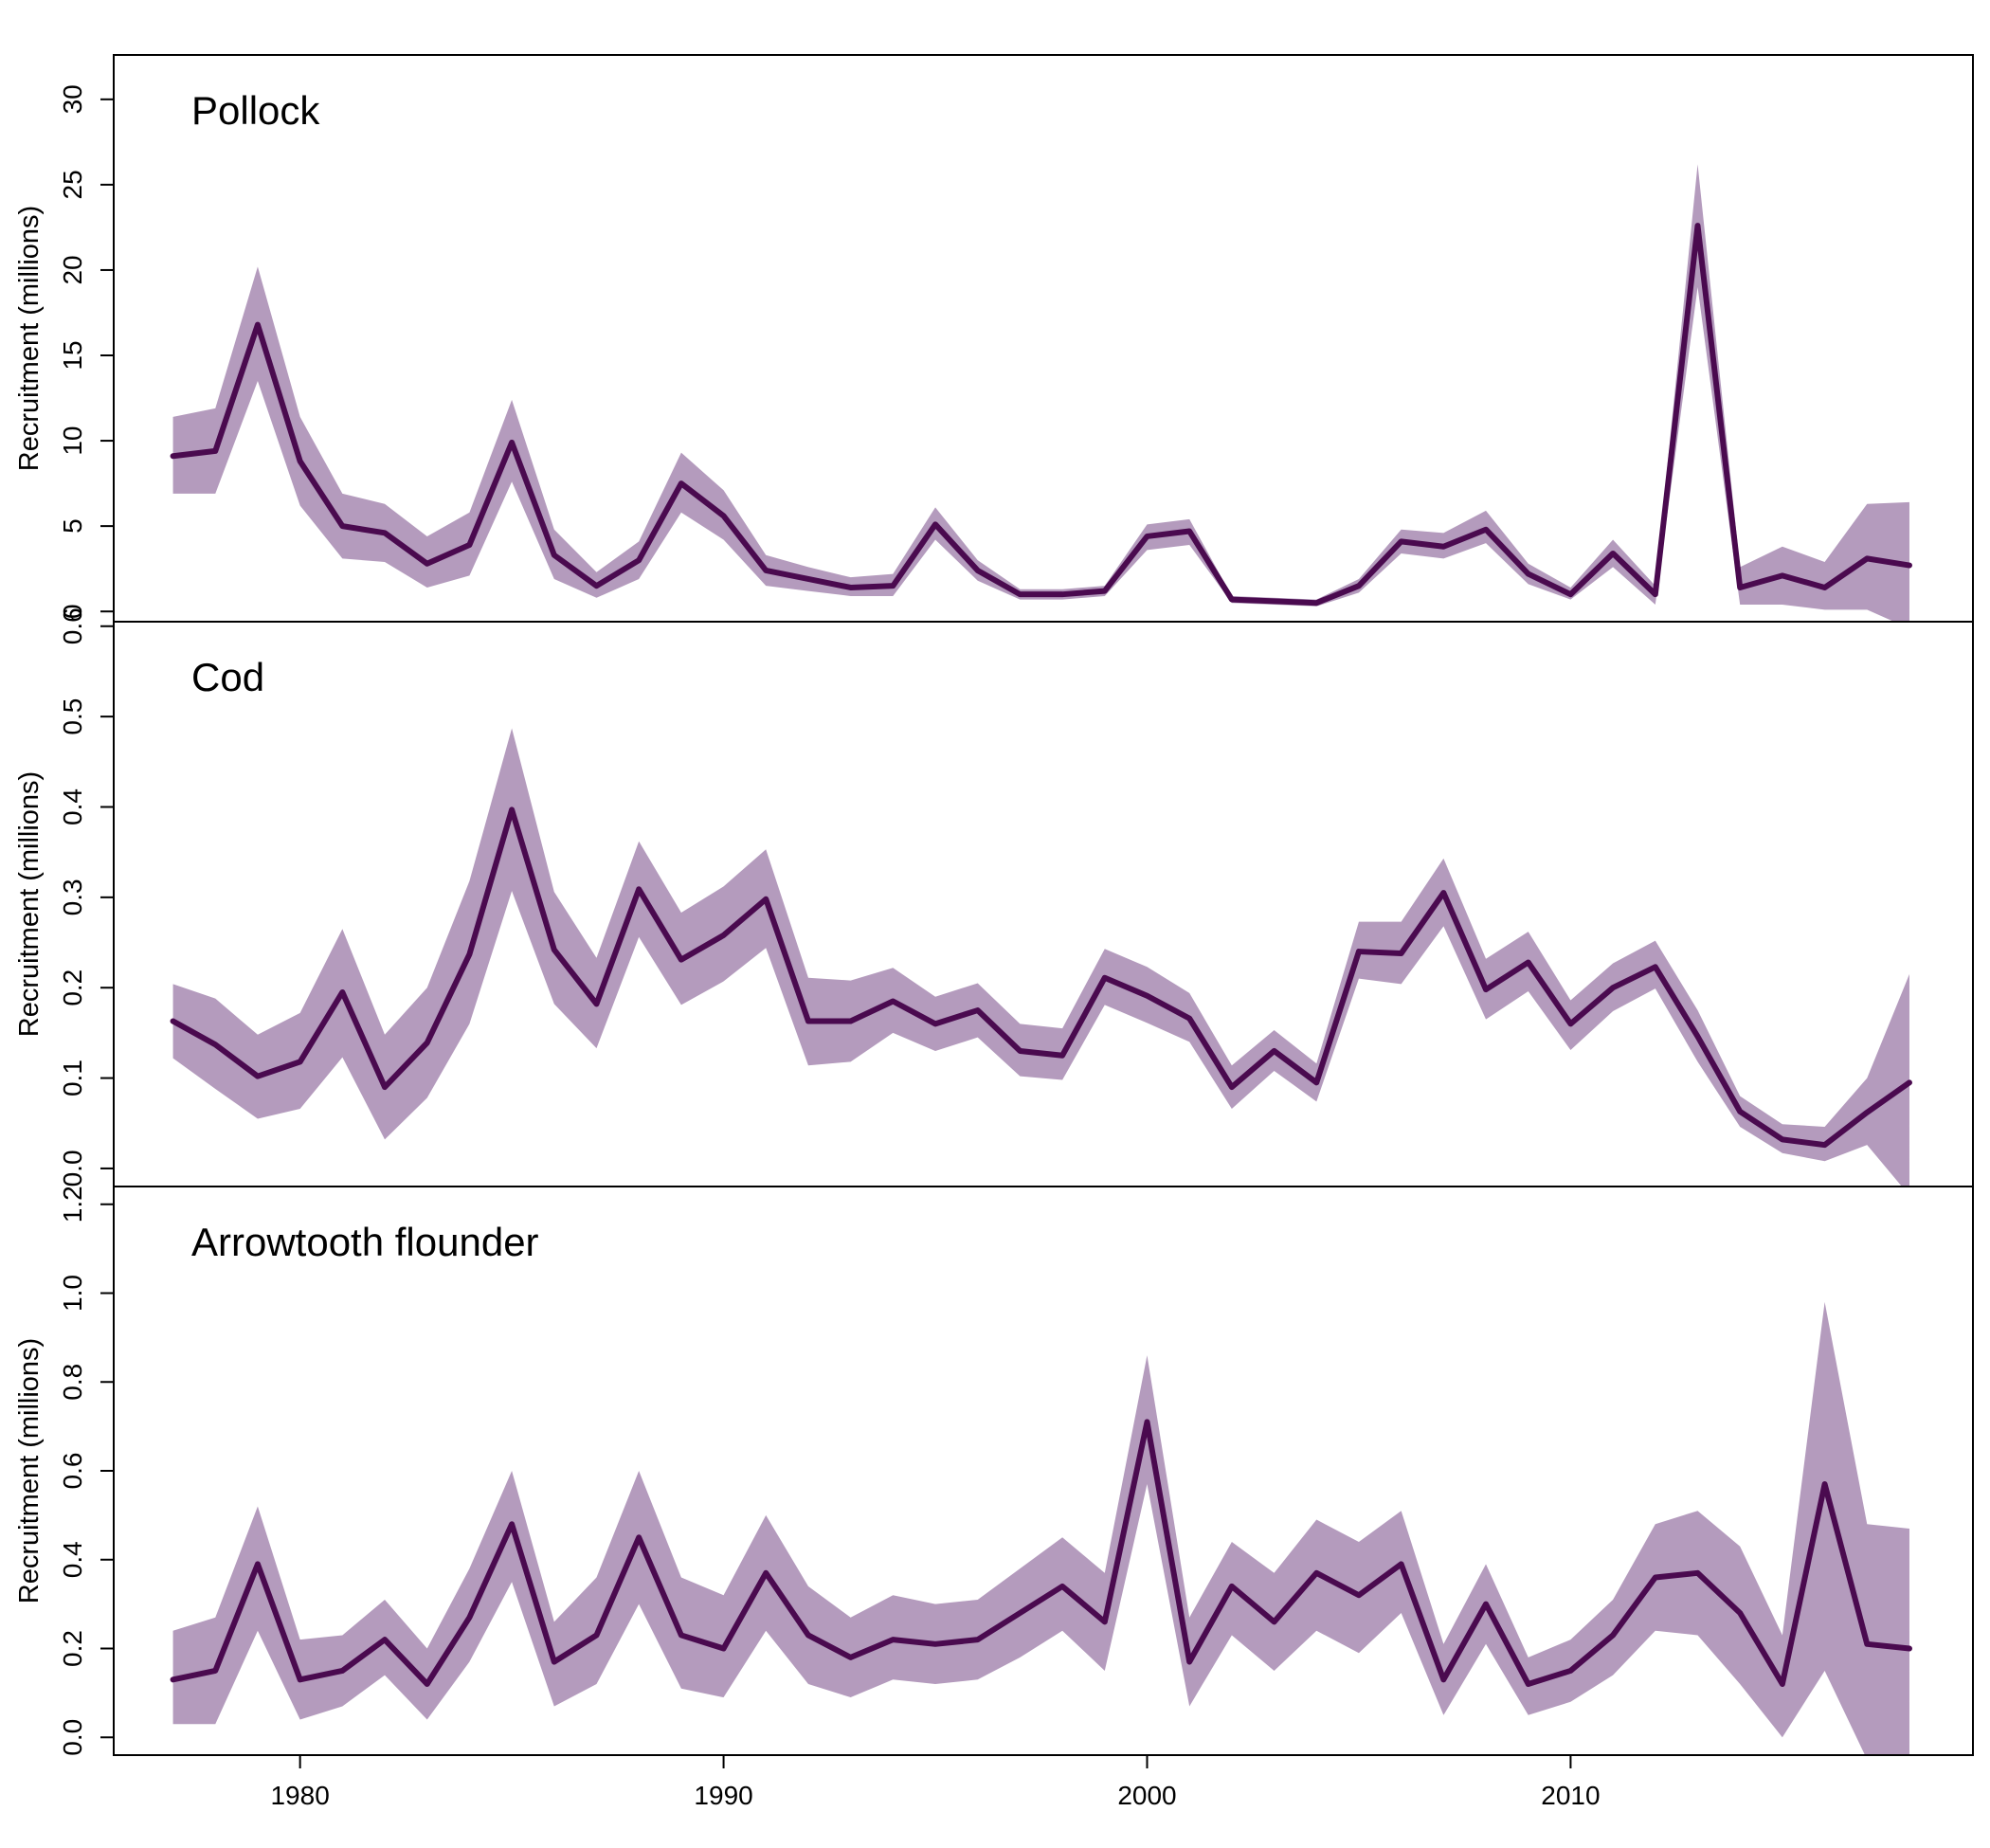 This screenshot has width=1990, height=1848. Describe the element at coordinates (72, 1649) in the screenshot. I see `panel-2-ytick-label-1: 0.2` at that location.